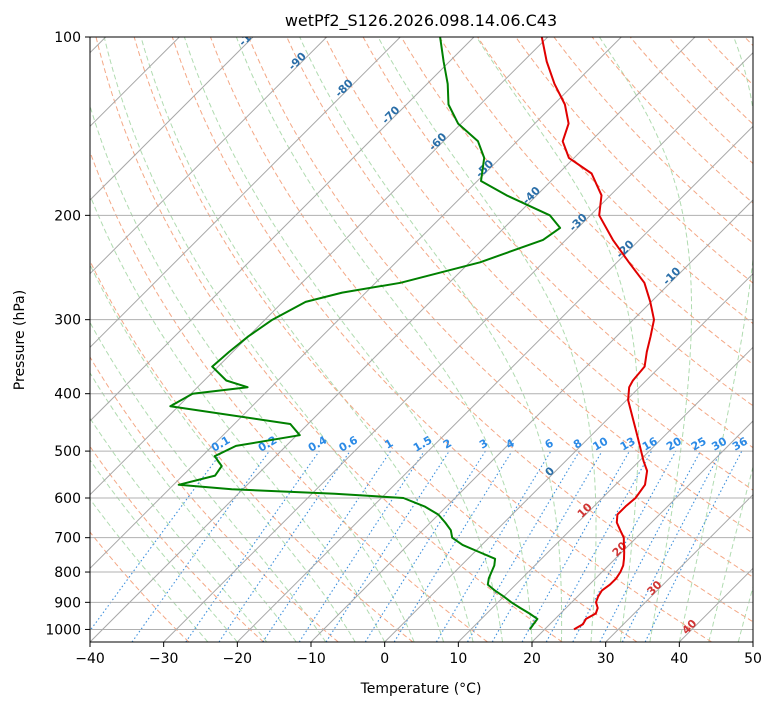  I want to click on x-tick-label: −30, so click(164, 659).